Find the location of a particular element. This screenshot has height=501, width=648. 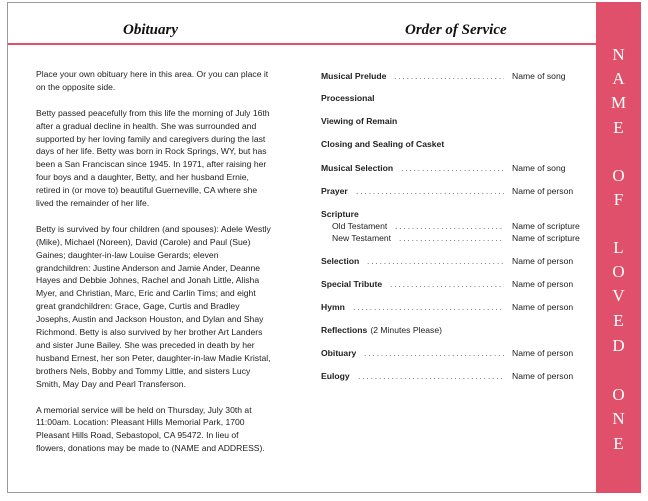

service-item-label: Closing and Sealing of Casket is located at coordinates (383, 144).